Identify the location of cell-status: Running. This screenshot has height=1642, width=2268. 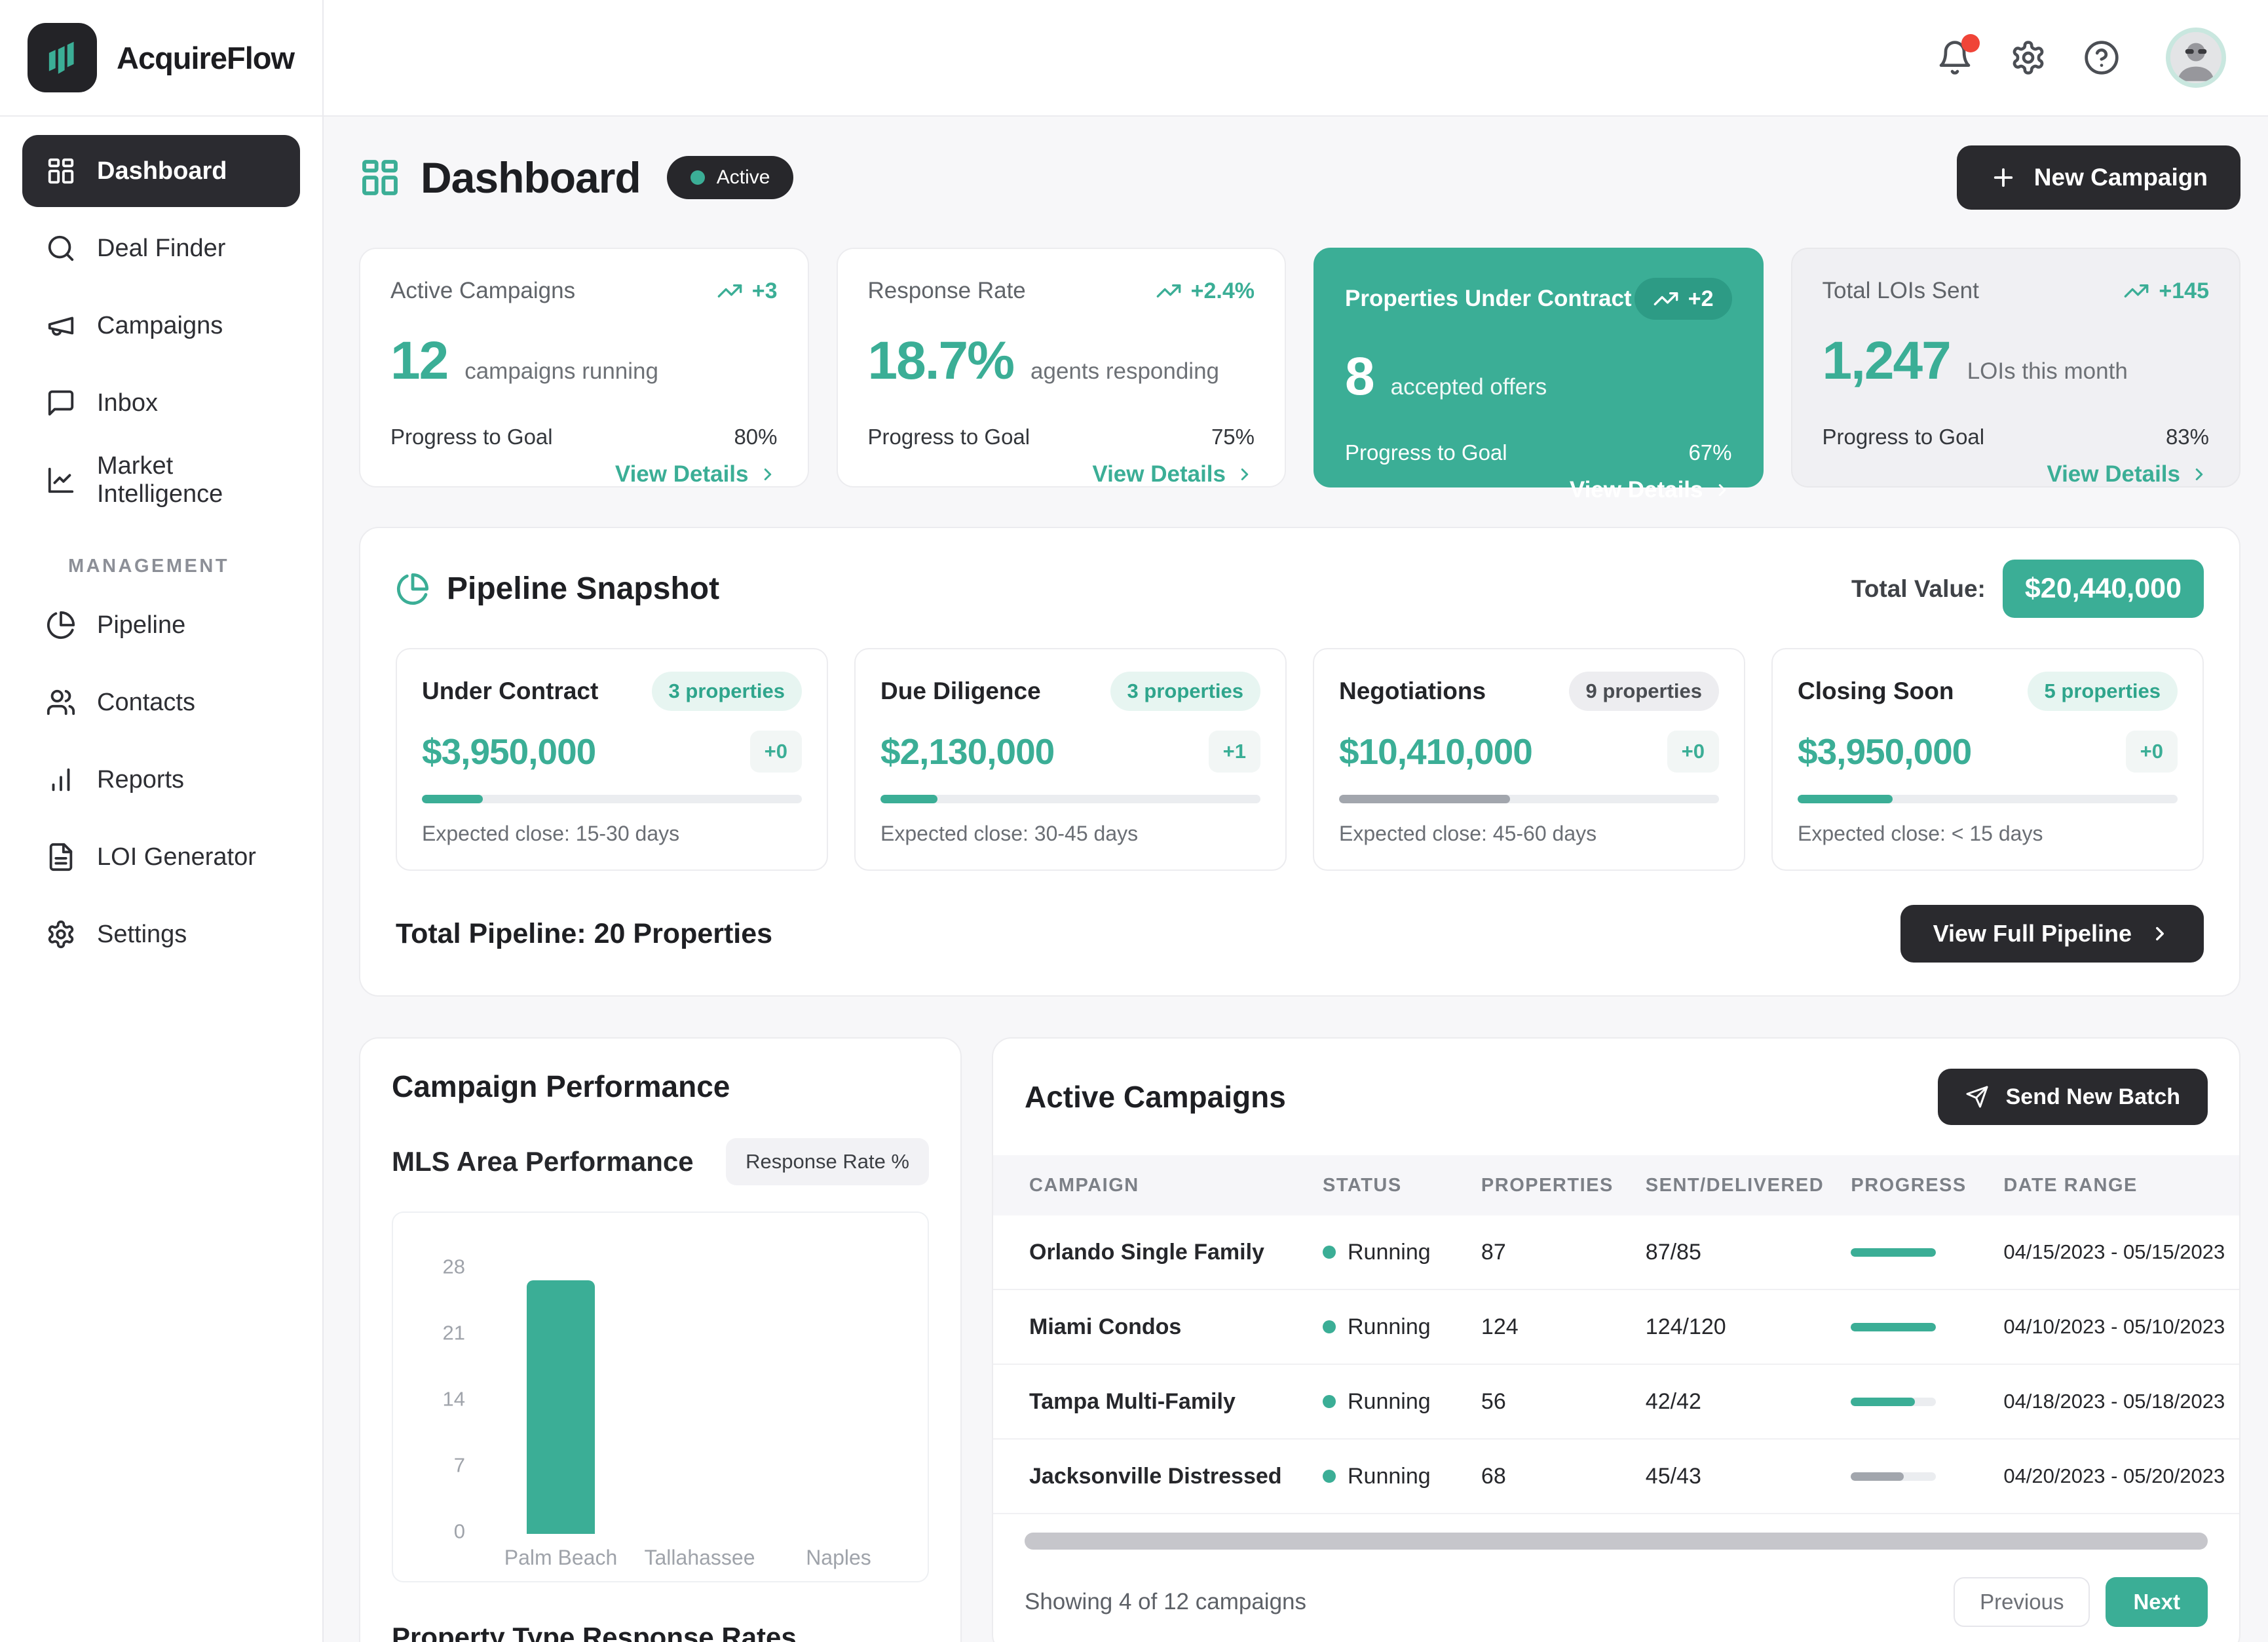
(1402, 1402).